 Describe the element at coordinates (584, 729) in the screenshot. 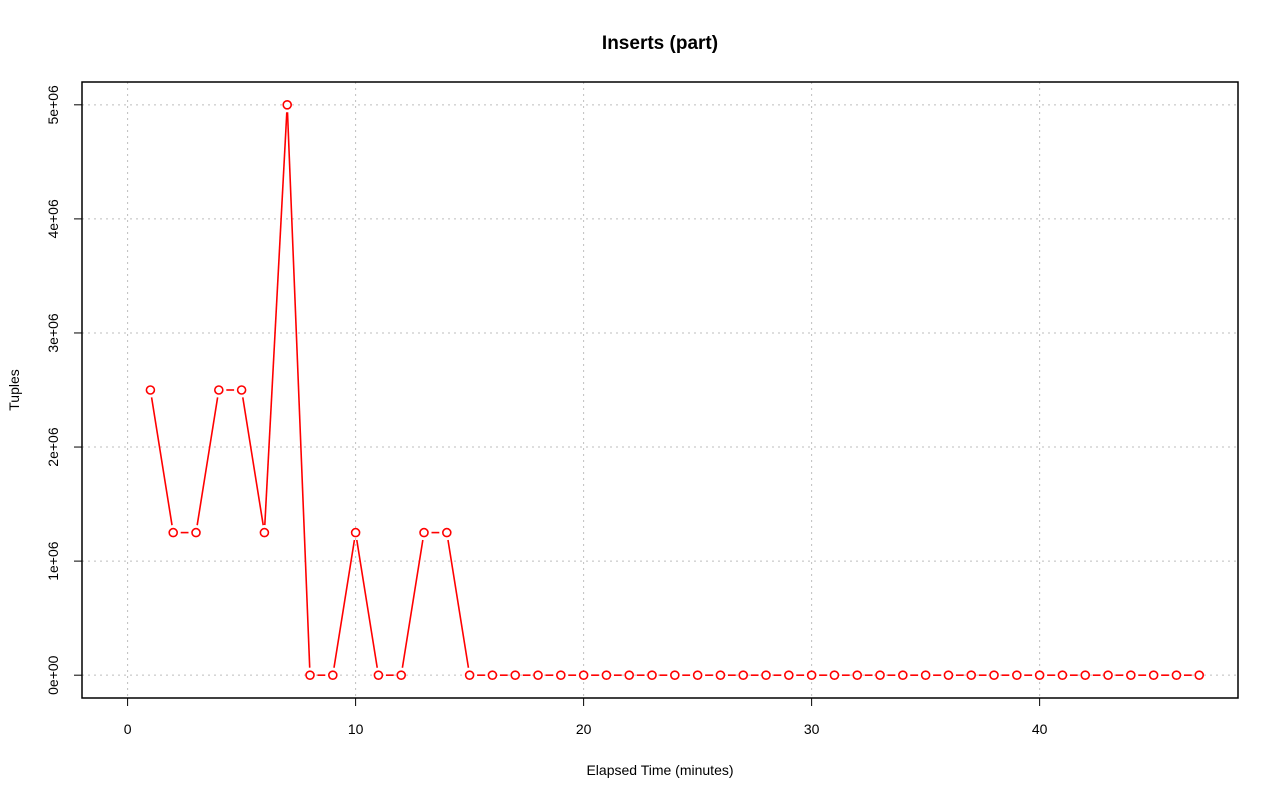

I see `x-tick-label: 20` at that location.